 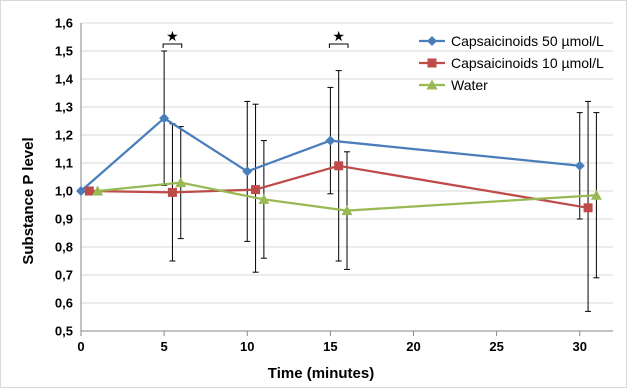 What do you see at coordinates (64, 331) in the screenshot?
I see `y-tick-label: 0,5` at bounding box center [64, 331].